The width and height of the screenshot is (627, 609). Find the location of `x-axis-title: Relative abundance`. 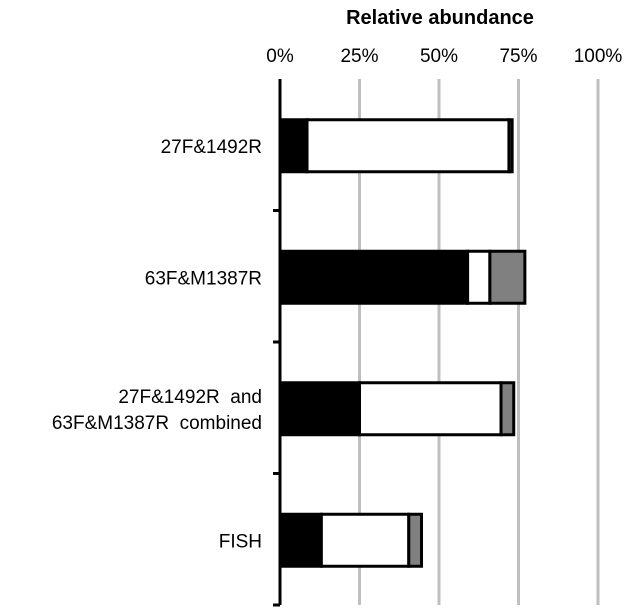

x-axis-title: Relative abundance is located at coordinates (440, 18).